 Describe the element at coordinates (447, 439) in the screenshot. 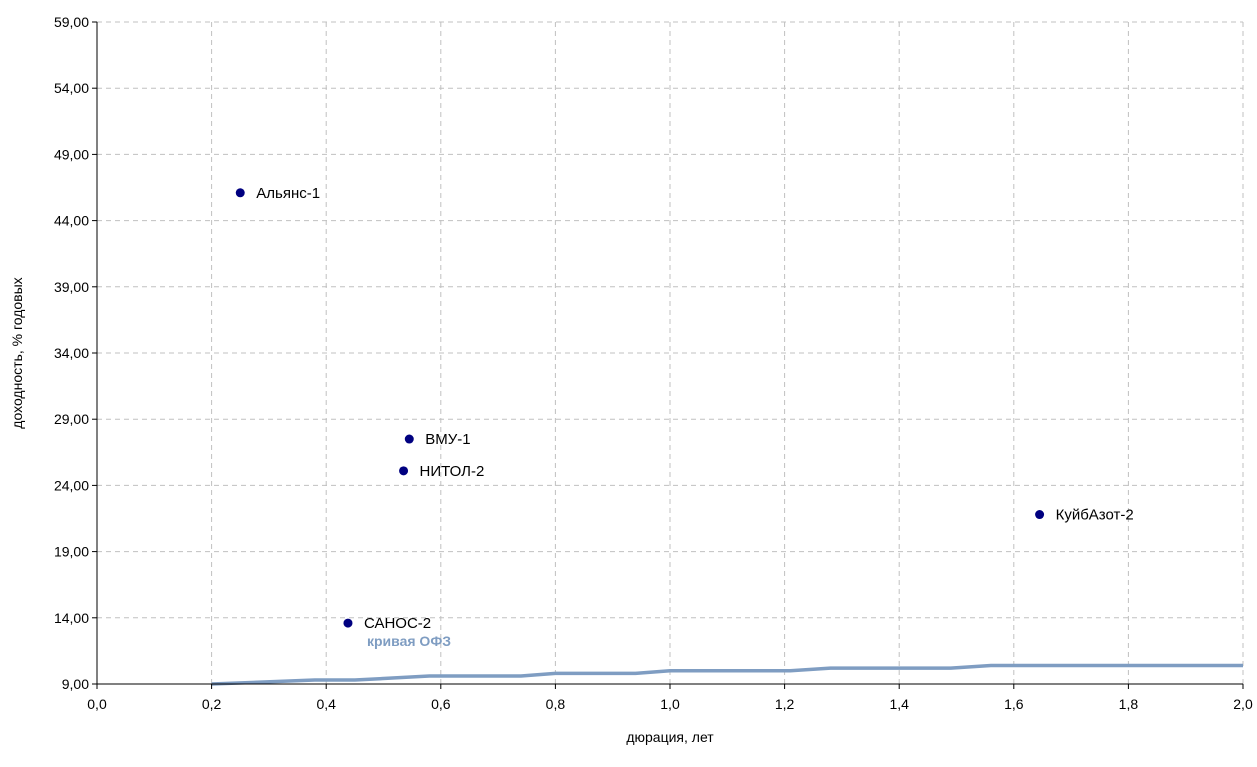

I see `data-point-label: ВМУ-1` at that location.